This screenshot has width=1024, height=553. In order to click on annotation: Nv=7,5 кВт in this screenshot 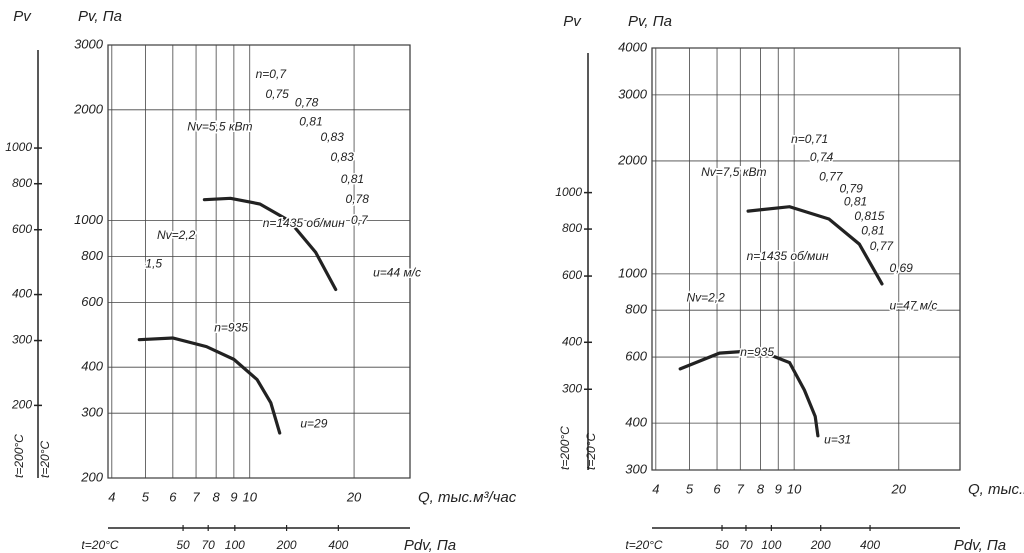, I will do `click(733, 172)`.